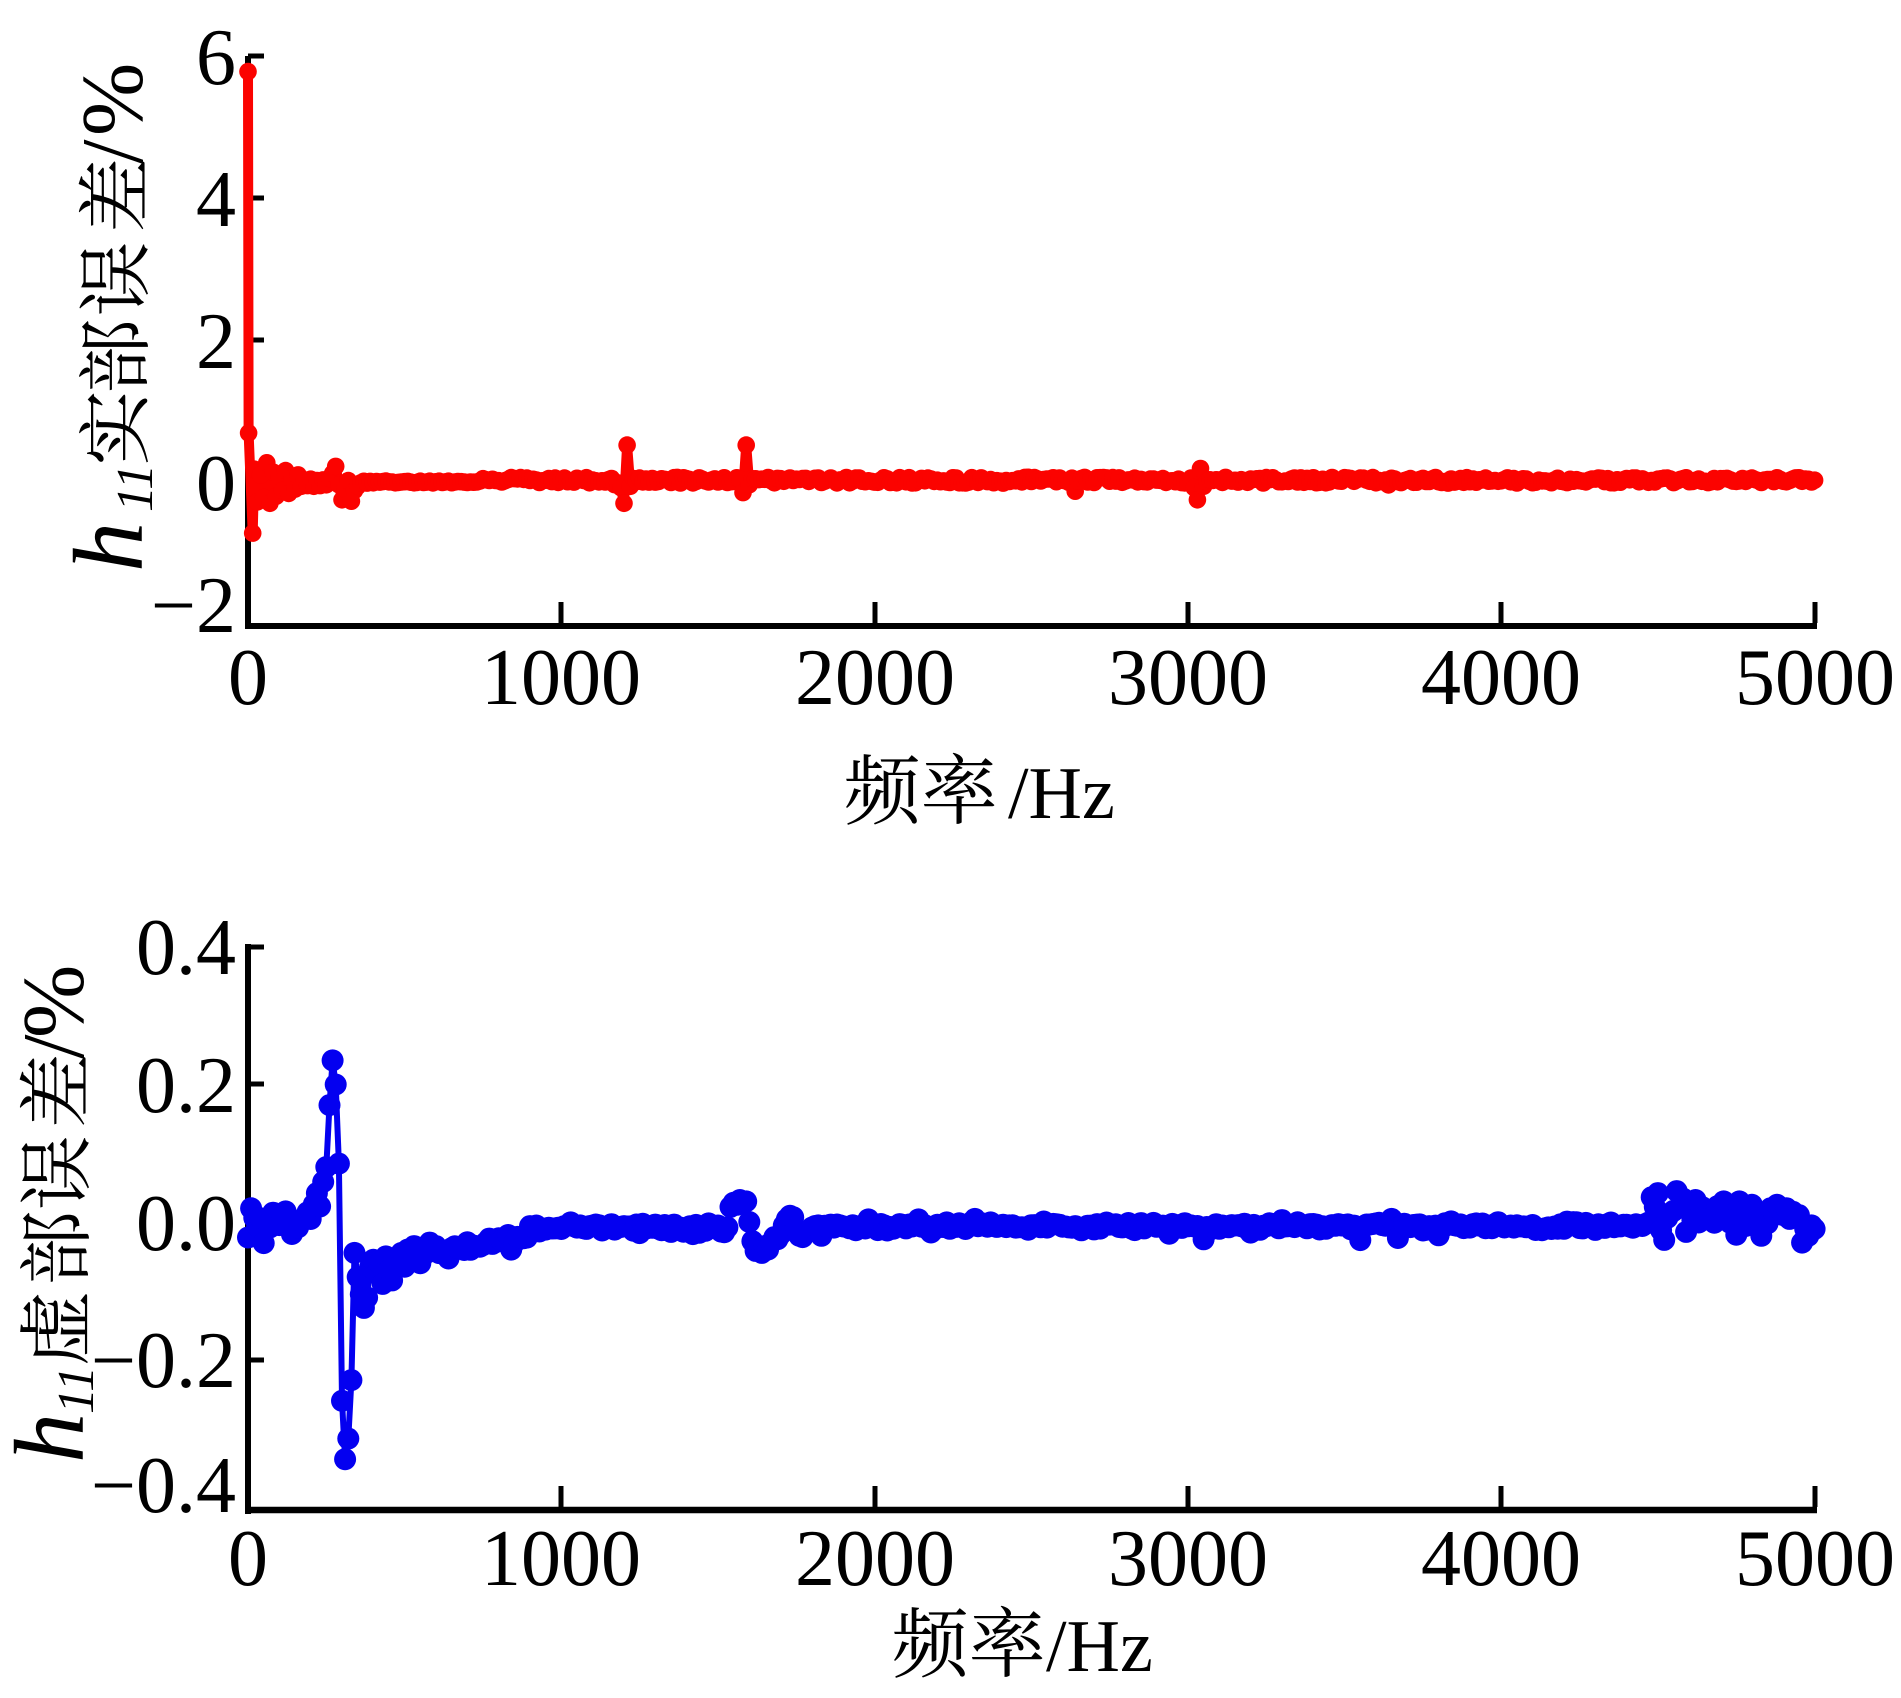  I want to click on svg-text: −0.2, so click(163, 1361).